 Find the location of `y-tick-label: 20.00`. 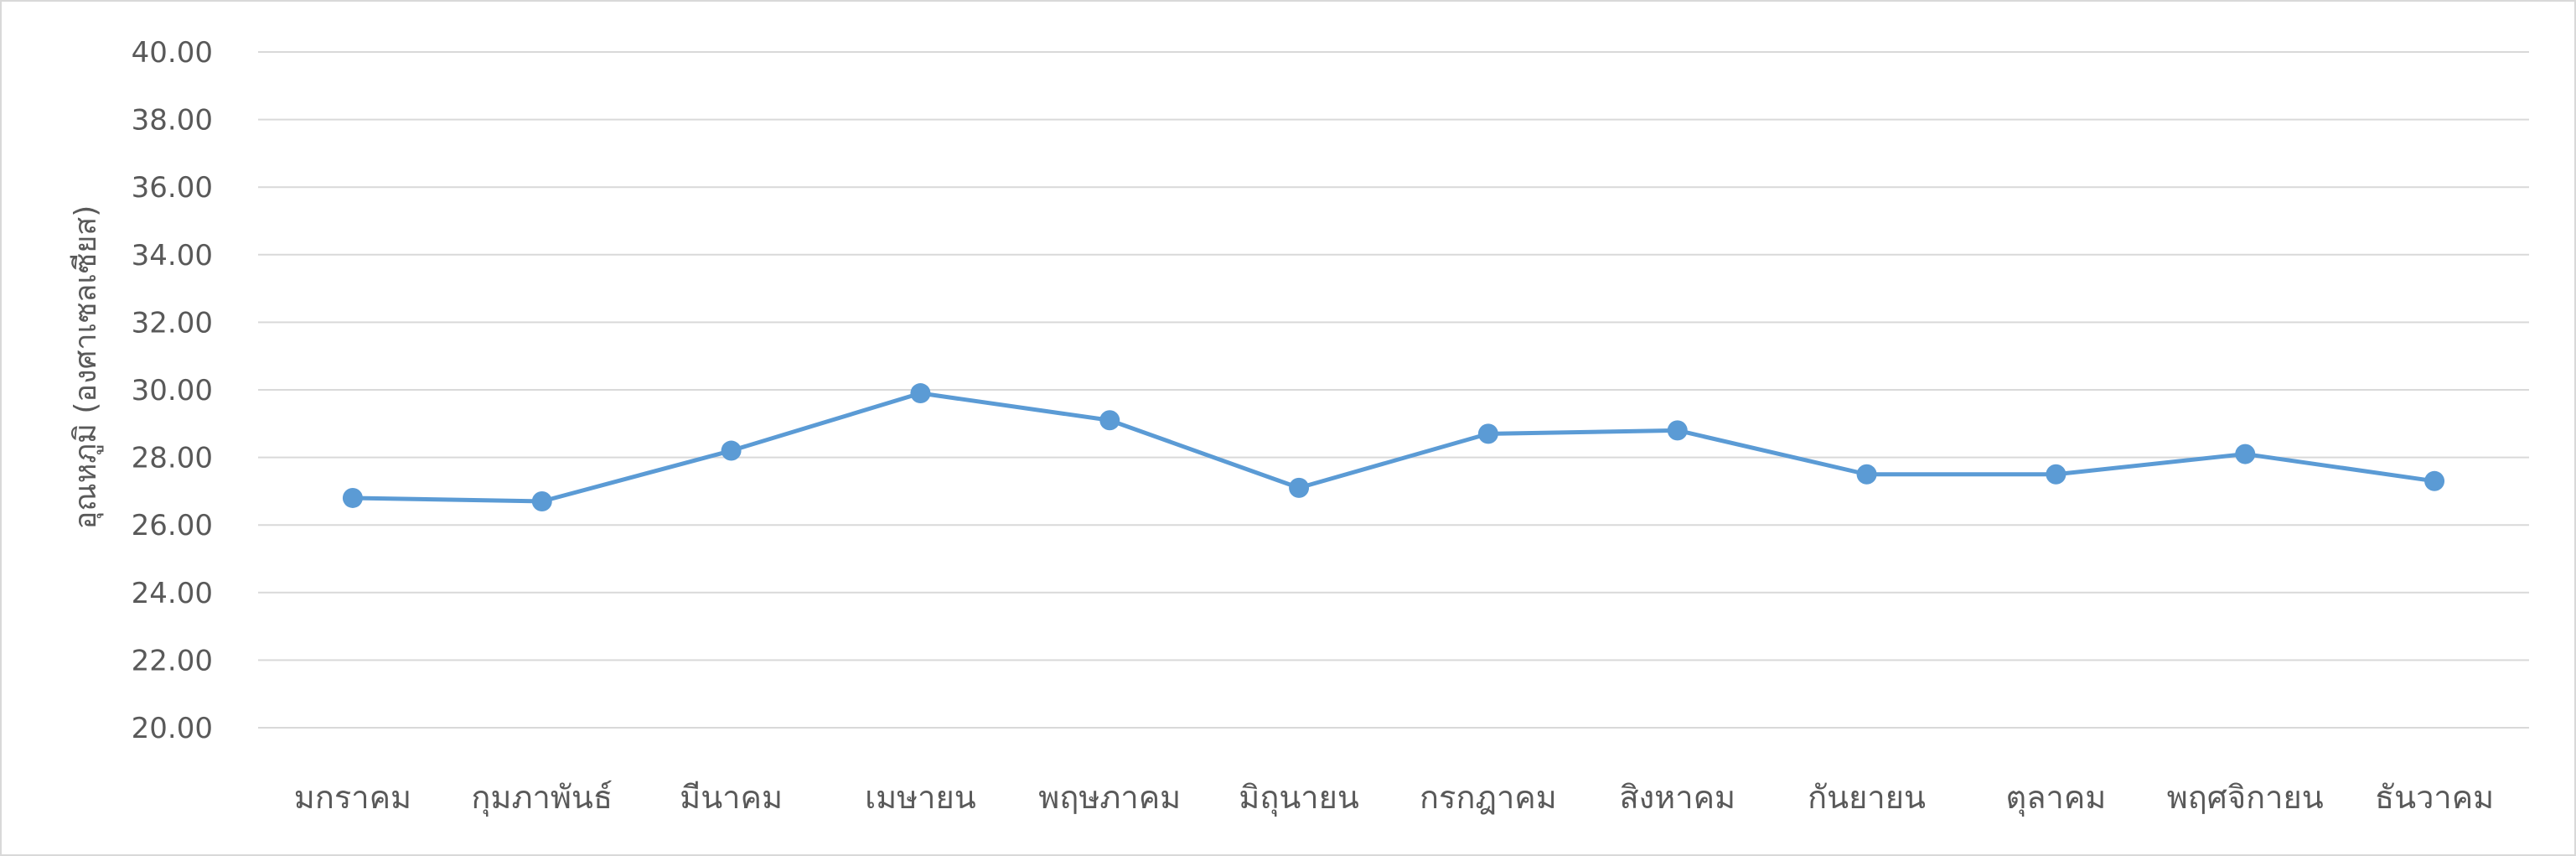

y-tick-label: 20.00 is located at coordinates (172, 729).